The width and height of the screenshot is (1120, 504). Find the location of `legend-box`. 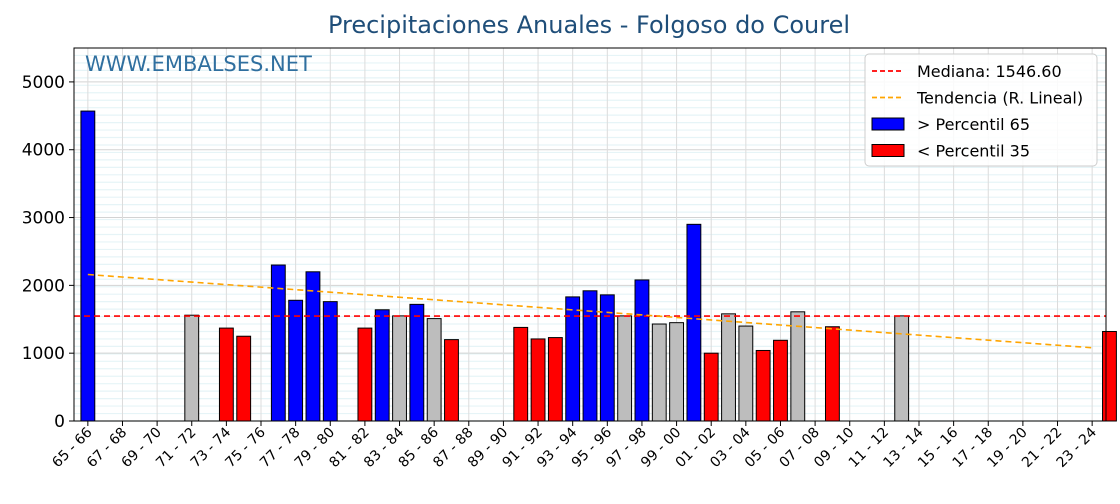

legend-box is located at coordinates (981, 110).